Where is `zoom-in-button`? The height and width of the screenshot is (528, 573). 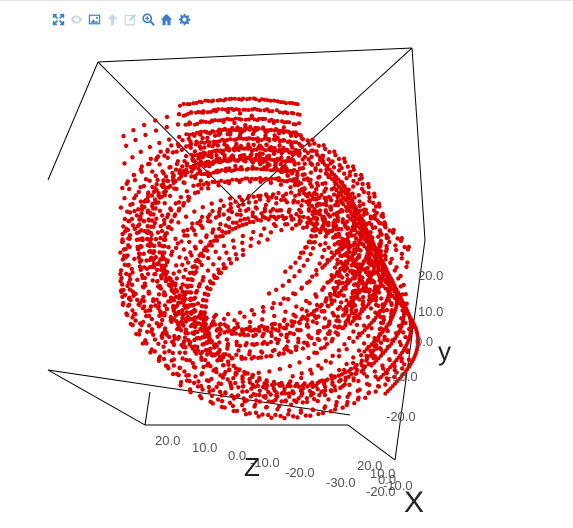 zoom-in-button is located at coordinates (148, 19).